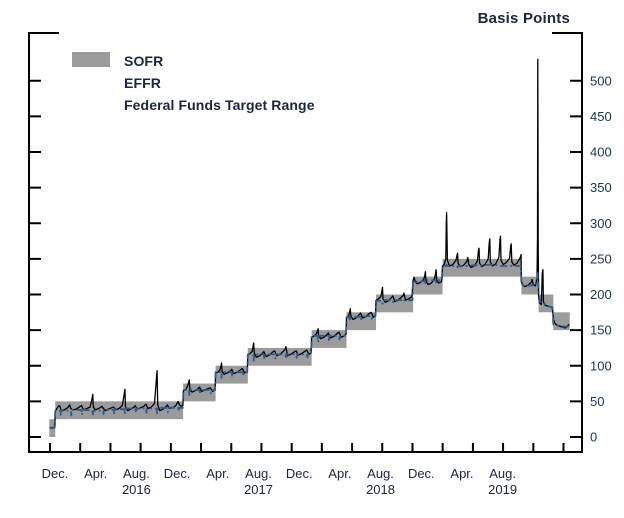 The width and height of the screenshot is (624, 518). Describe the element at coordinates (601, 294) in the screenshot. I see `y-tick-label: 200` at that location.